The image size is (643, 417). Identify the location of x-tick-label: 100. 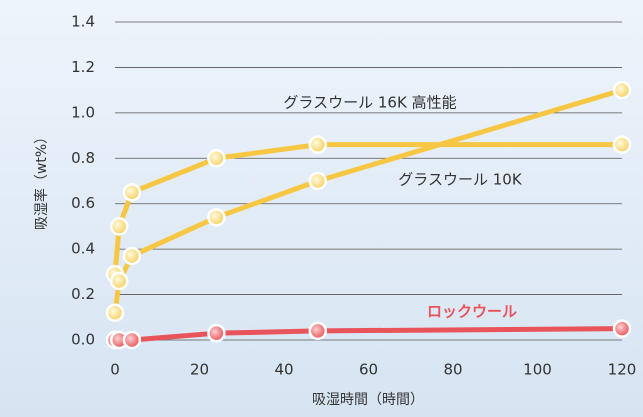
(537, 370).